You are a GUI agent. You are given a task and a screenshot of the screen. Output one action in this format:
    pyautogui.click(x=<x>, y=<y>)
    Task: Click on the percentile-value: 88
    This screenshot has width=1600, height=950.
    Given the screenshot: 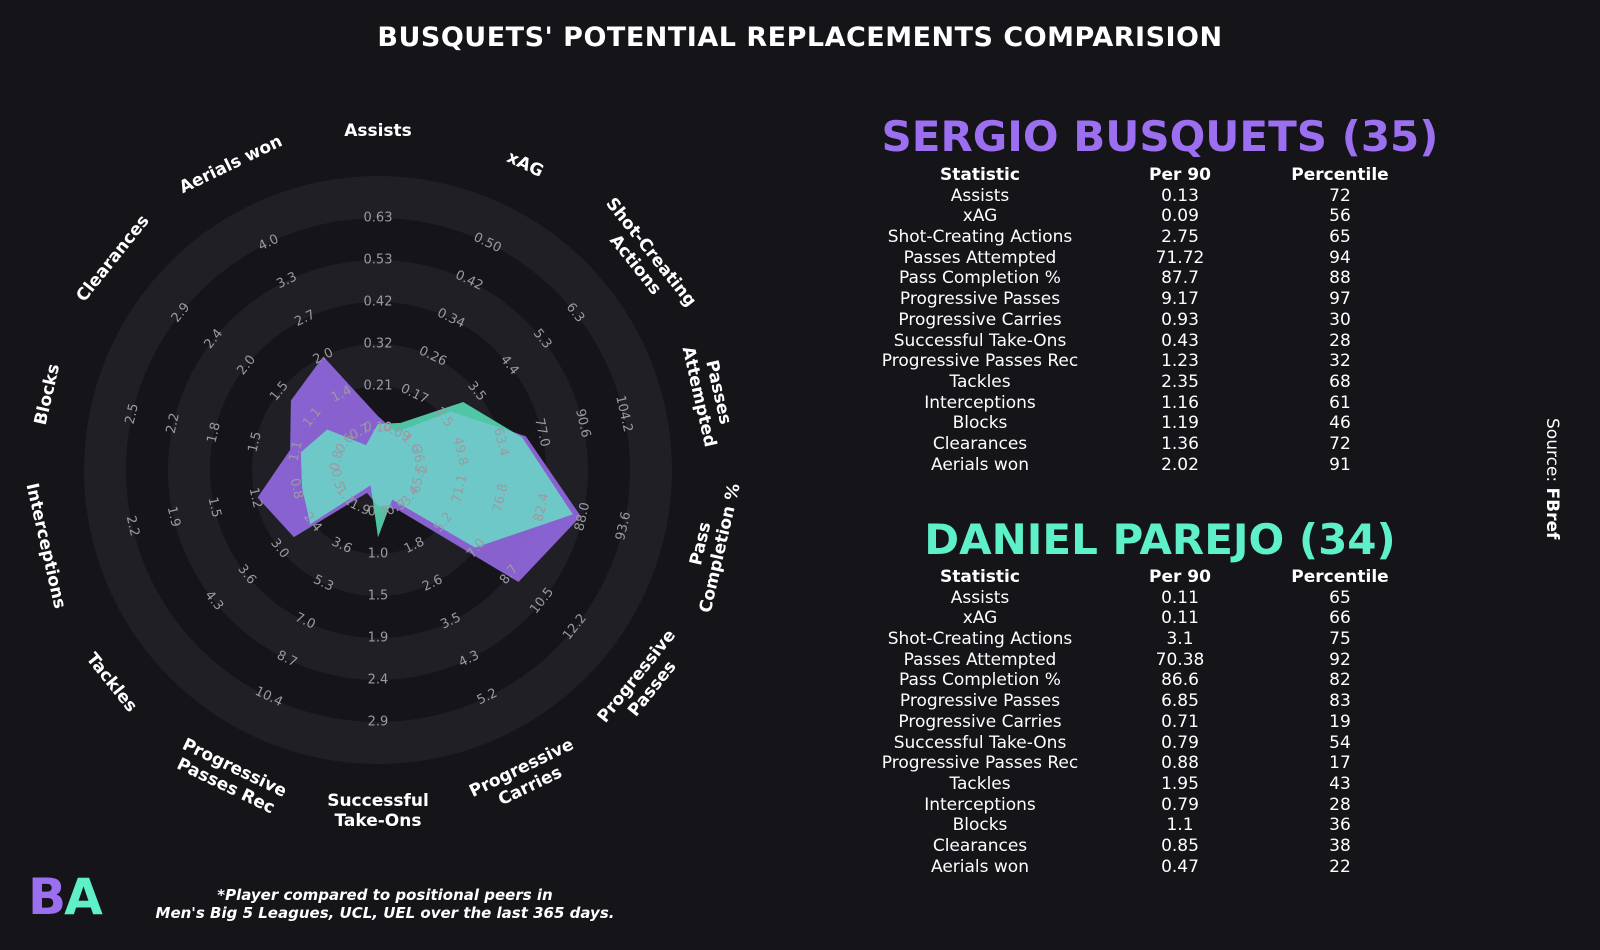 What is the action you would take?
    pyautogui.click(x=1340, y=278)
    